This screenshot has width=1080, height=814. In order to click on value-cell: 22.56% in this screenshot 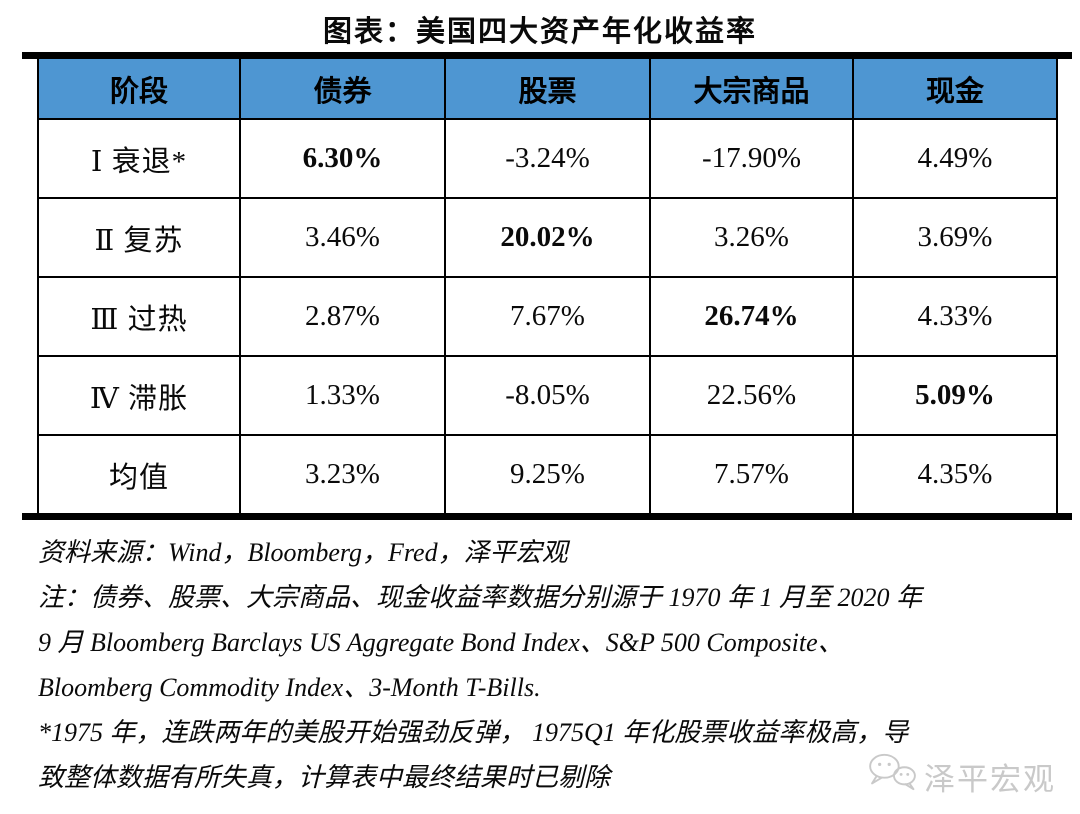, I will do `click(751, 395)`.